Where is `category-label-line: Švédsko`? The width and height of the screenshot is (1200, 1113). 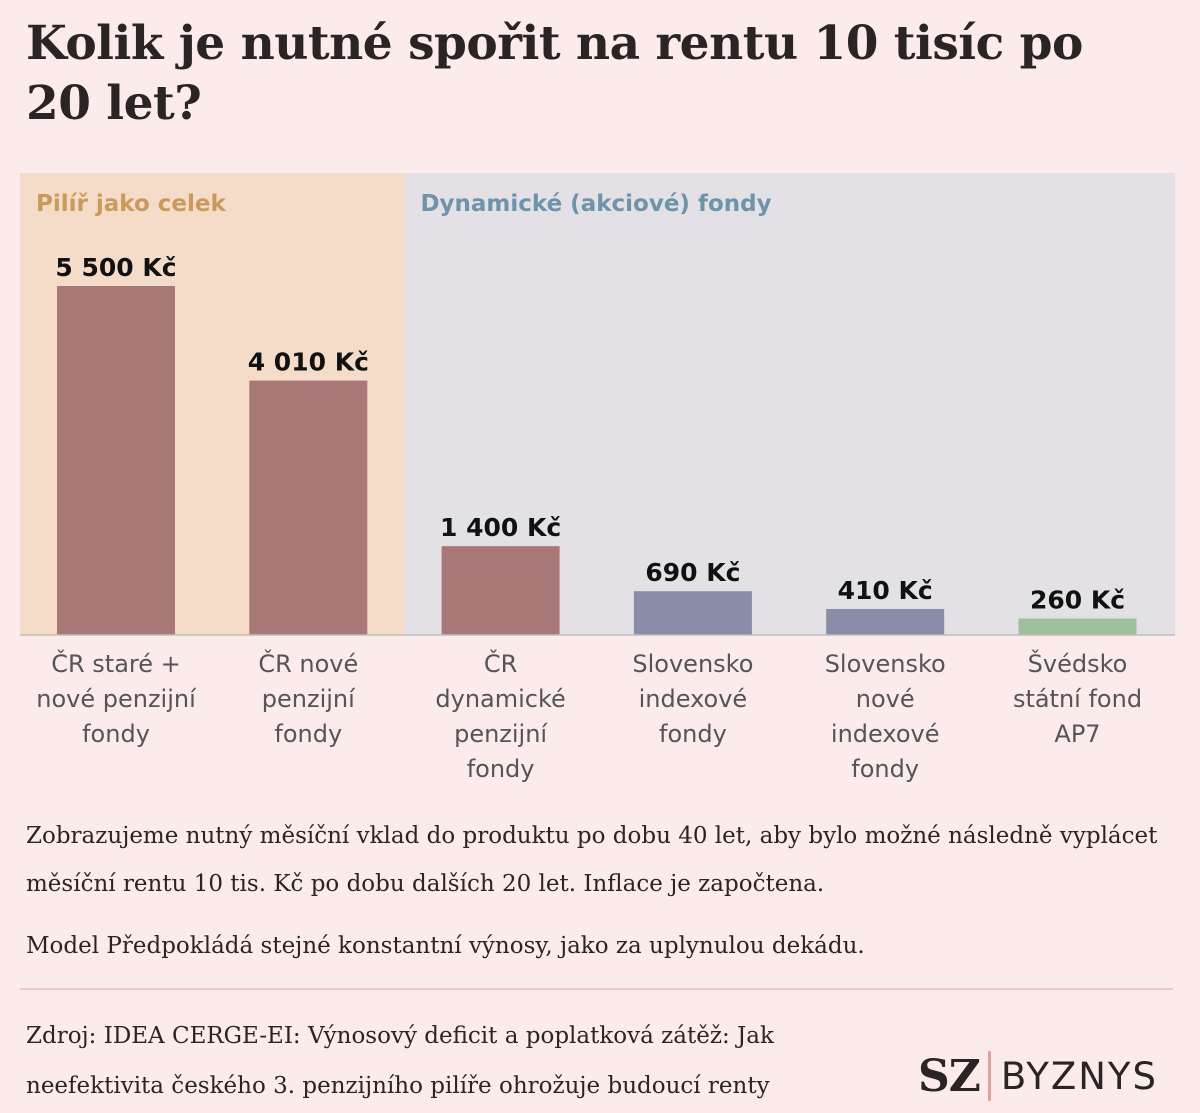 category-label-line: Švédsko is located at coordinates (1078, 663).